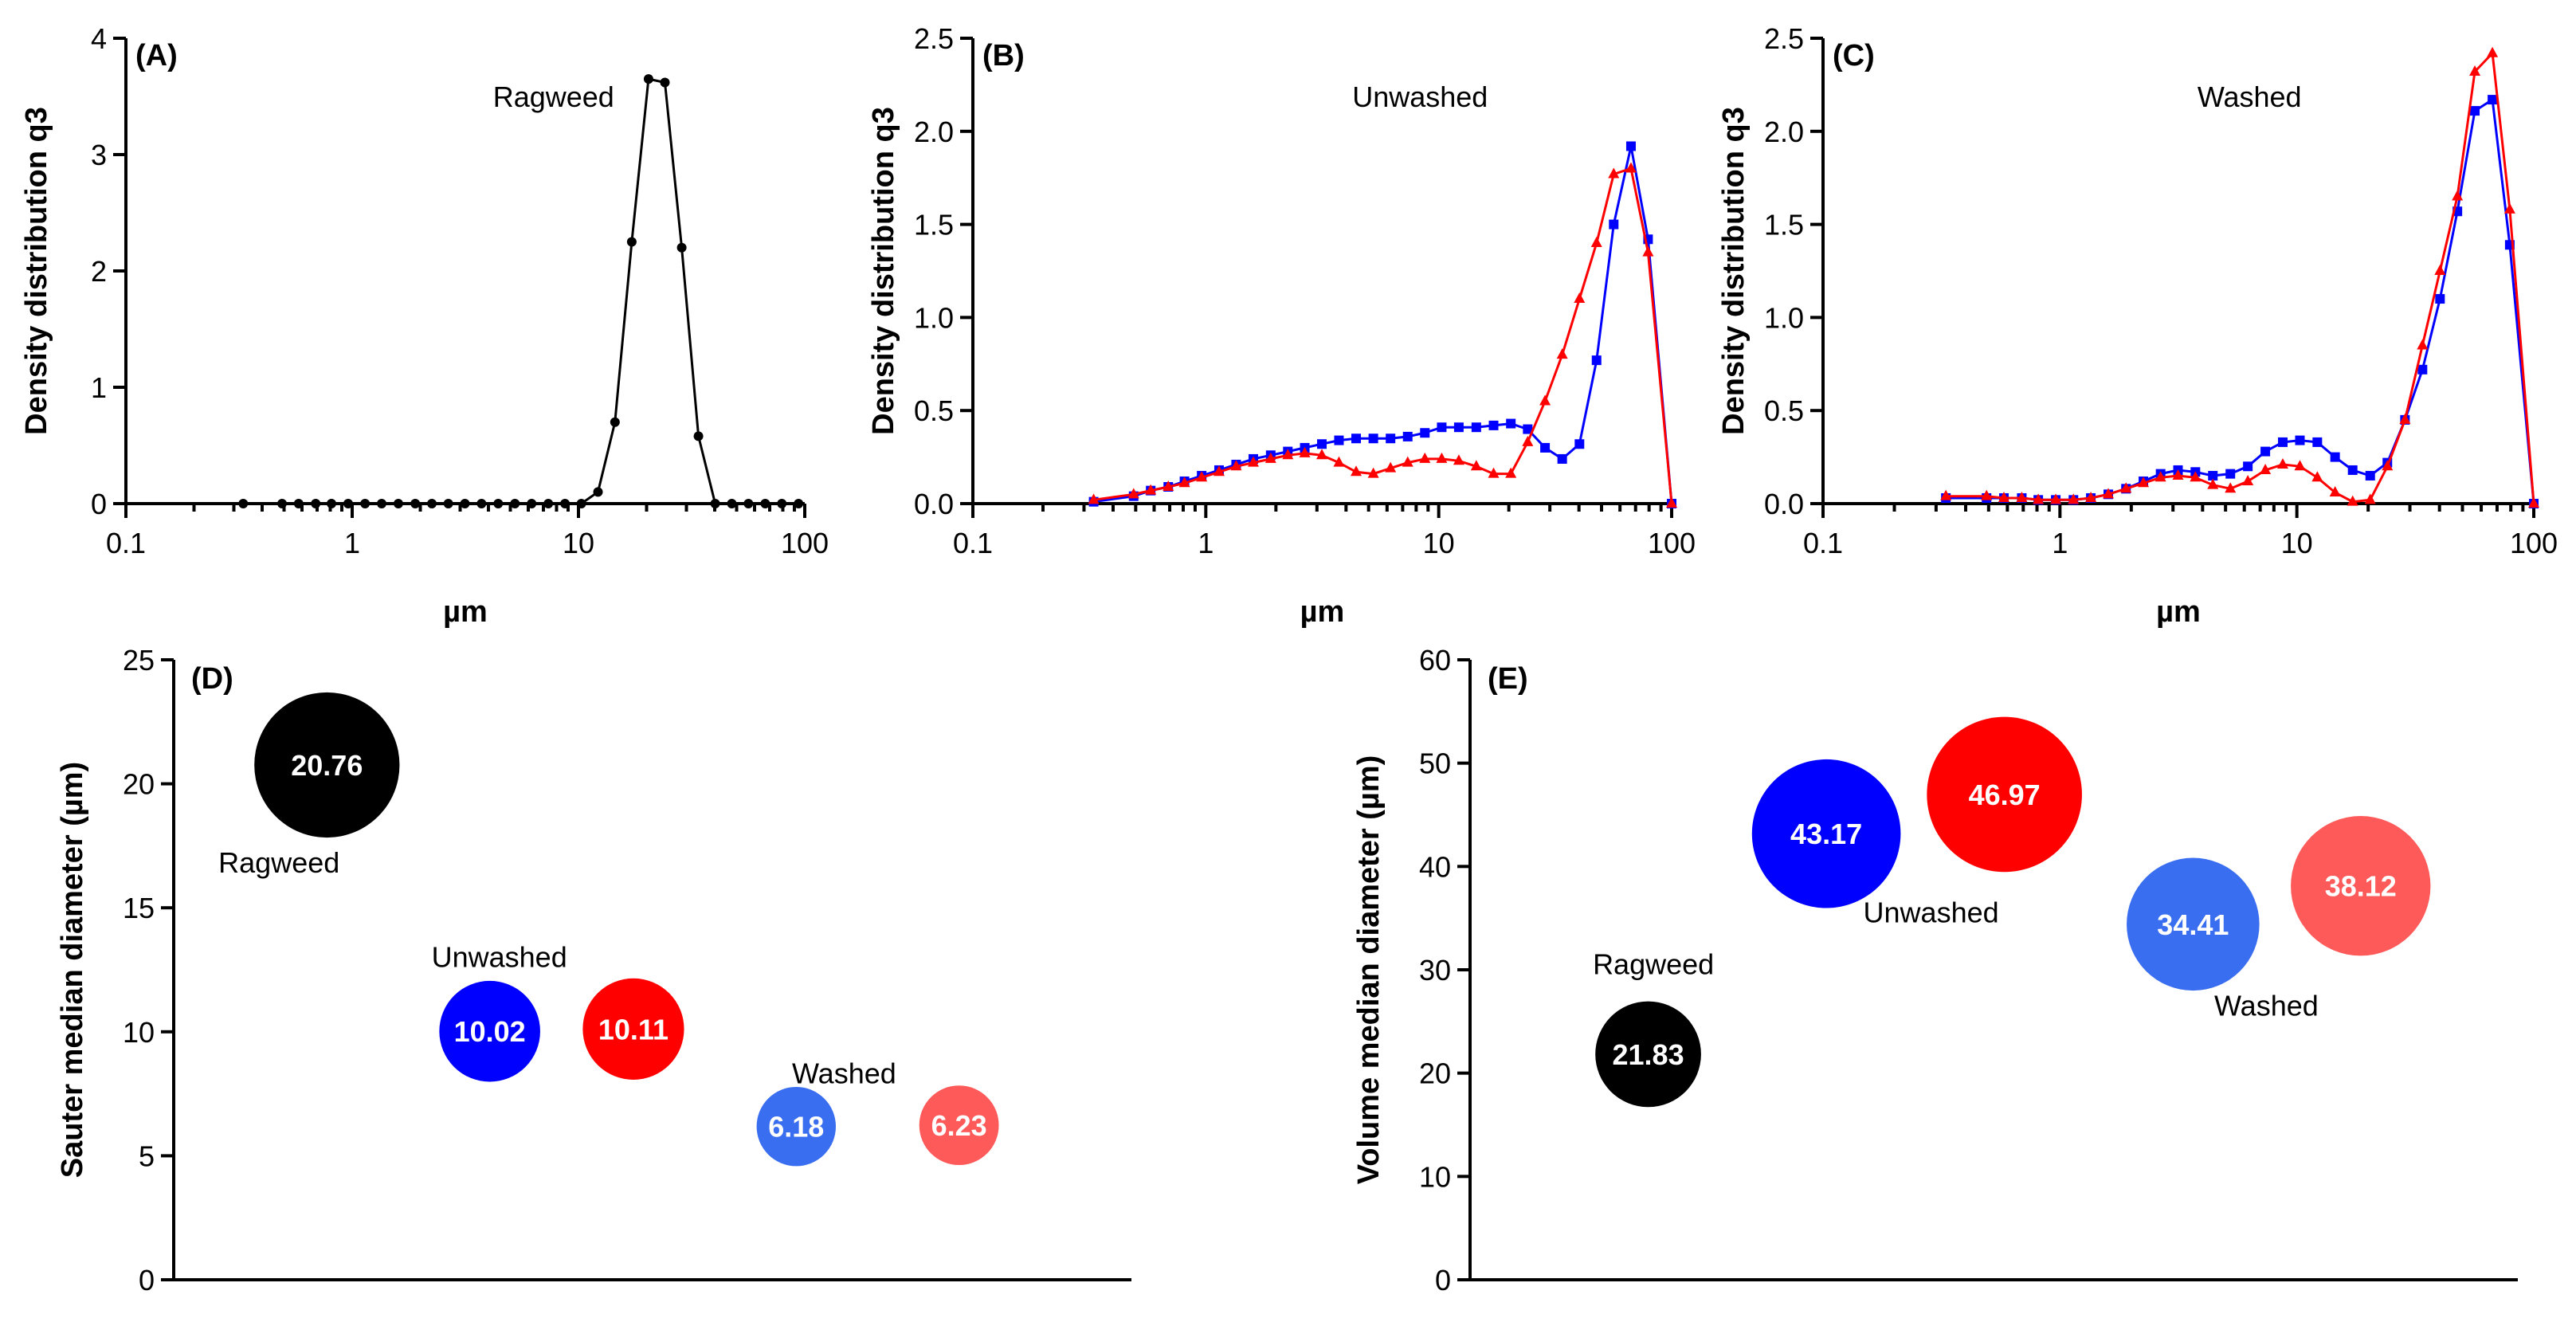 The width and height of the screenshot is (2576, 1322). I want to click on y-tick-label: 30, so click(1435, 971).